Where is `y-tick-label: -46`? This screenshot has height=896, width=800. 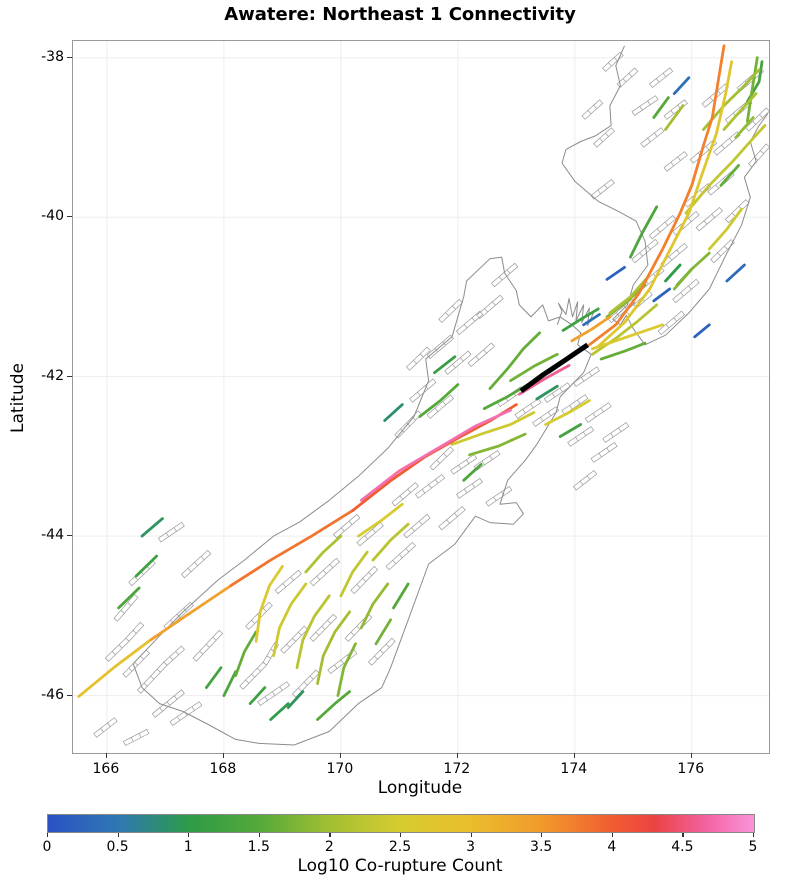 y-tick-label: -46 is located at coordinates (52, 694).